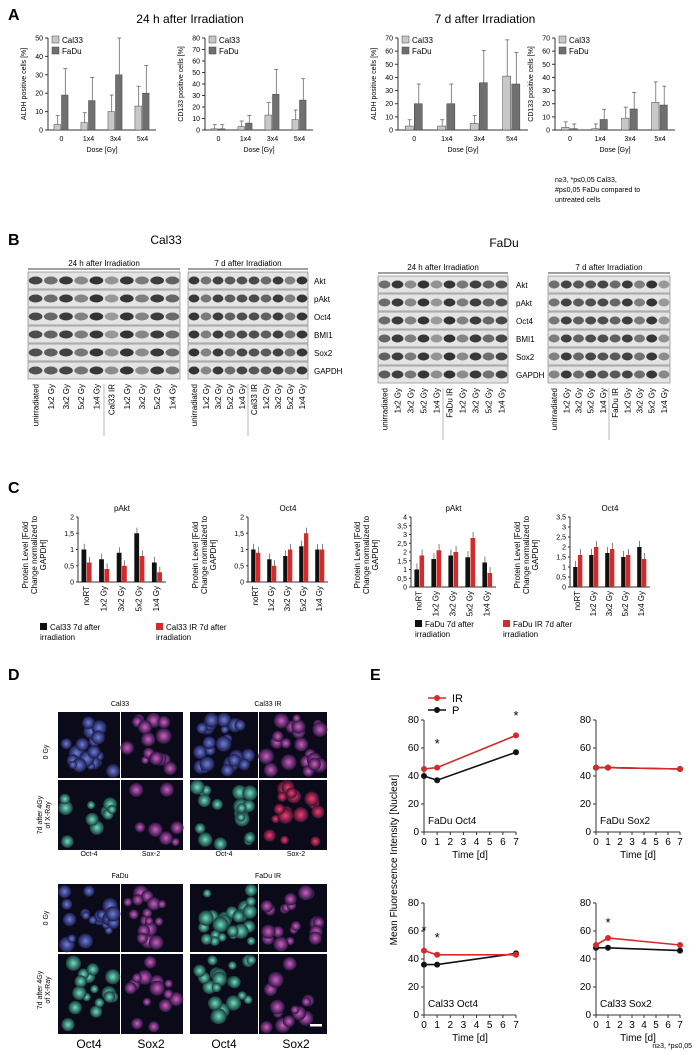 The image size is (700, 1055). I want to click on lane-label-fadu-7d: 3x2 Gy, so click(579, 400).